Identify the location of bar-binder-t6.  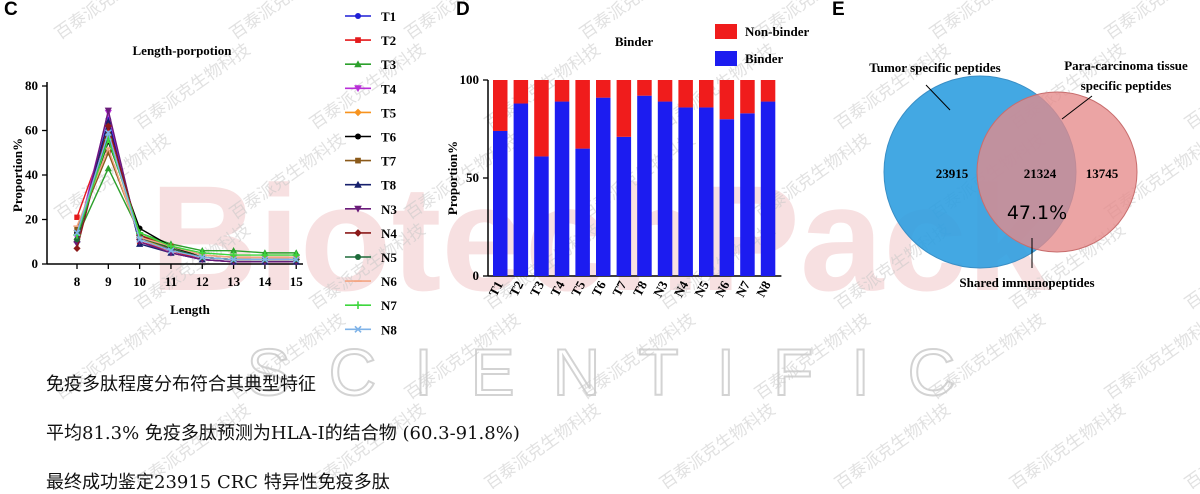
(603, 186).